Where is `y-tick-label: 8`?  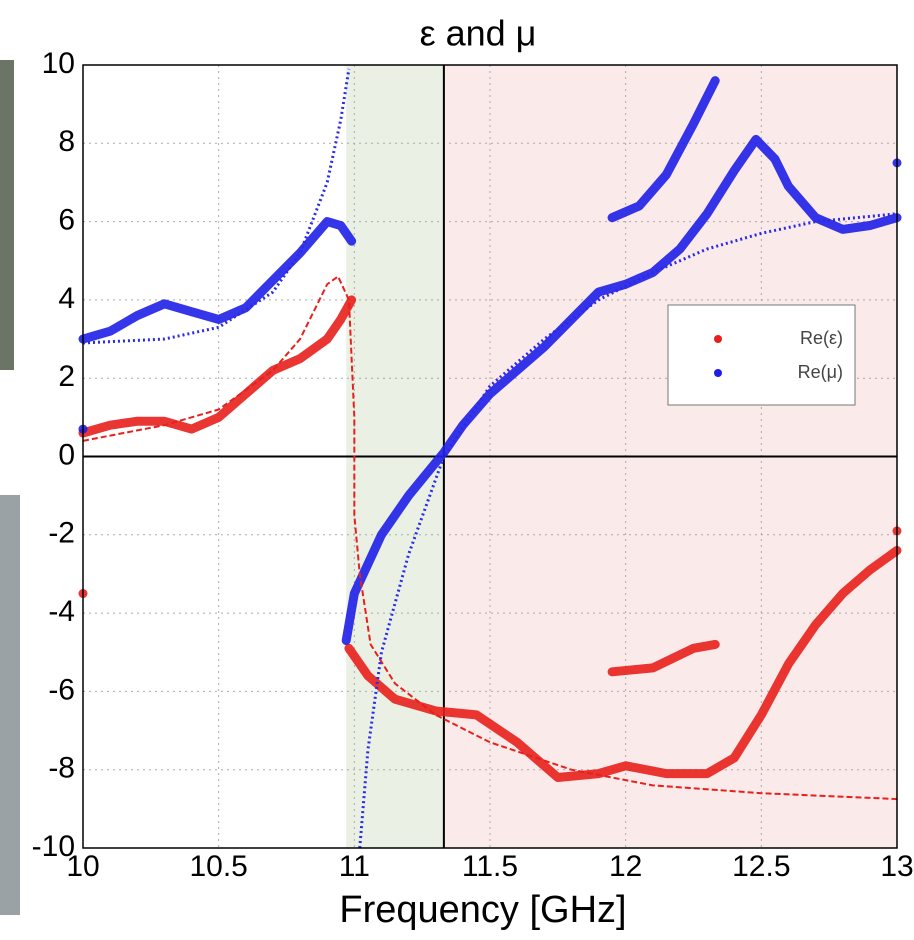
y-tick-label: 8 is located at coordinates (66, 141).